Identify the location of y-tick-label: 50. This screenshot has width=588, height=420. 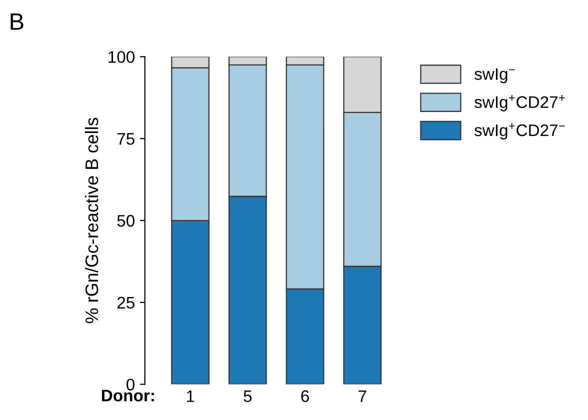
(125, 220).